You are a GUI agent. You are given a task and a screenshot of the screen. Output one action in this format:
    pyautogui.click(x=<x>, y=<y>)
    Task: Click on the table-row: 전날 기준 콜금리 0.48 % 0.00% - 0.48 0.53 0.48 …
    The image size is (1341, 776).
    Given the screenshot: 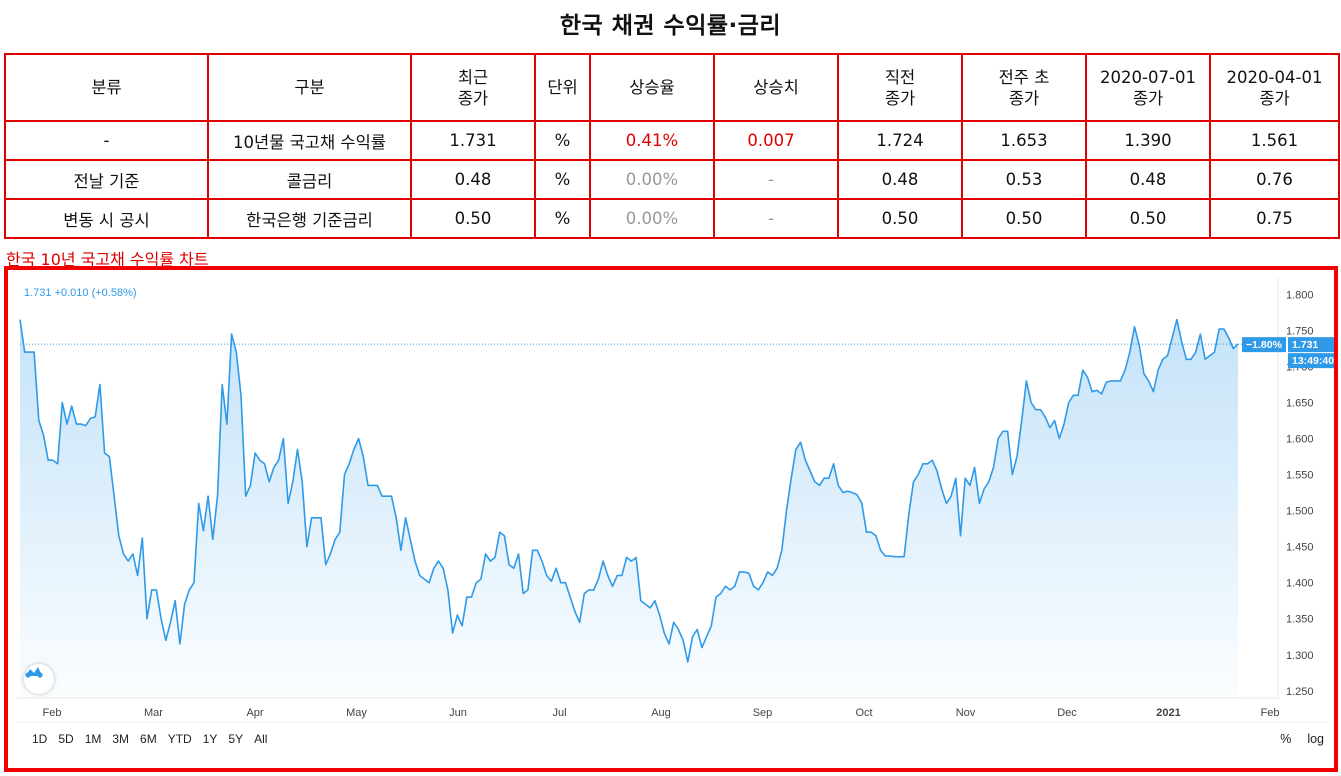 What is the action you would take?
    pyautogui.click(x=672, y=179)
    